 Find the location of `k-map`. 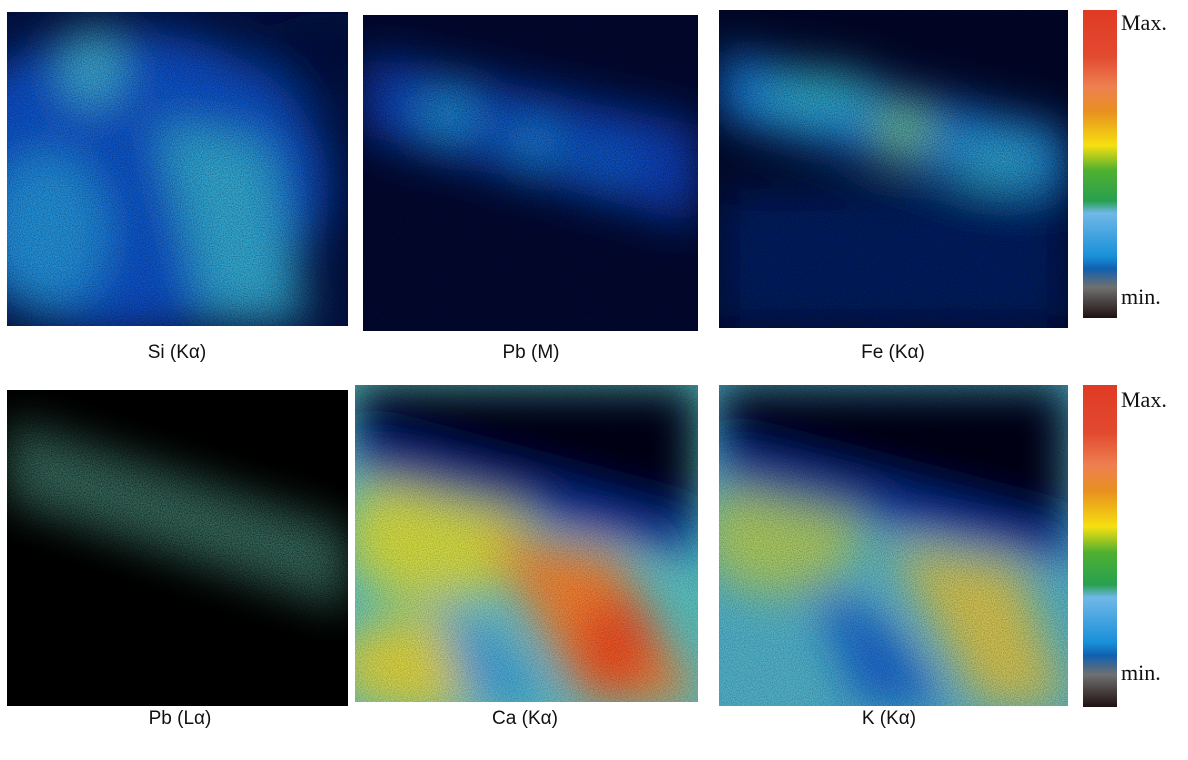

k-map is located at coordinates (893, 545).